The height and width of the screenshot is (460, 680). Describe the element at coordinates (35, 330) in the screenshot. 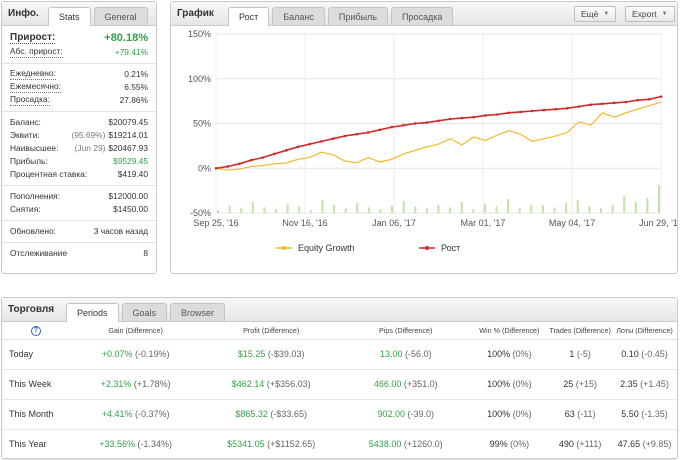

I see `help-icon: ?` at that location.